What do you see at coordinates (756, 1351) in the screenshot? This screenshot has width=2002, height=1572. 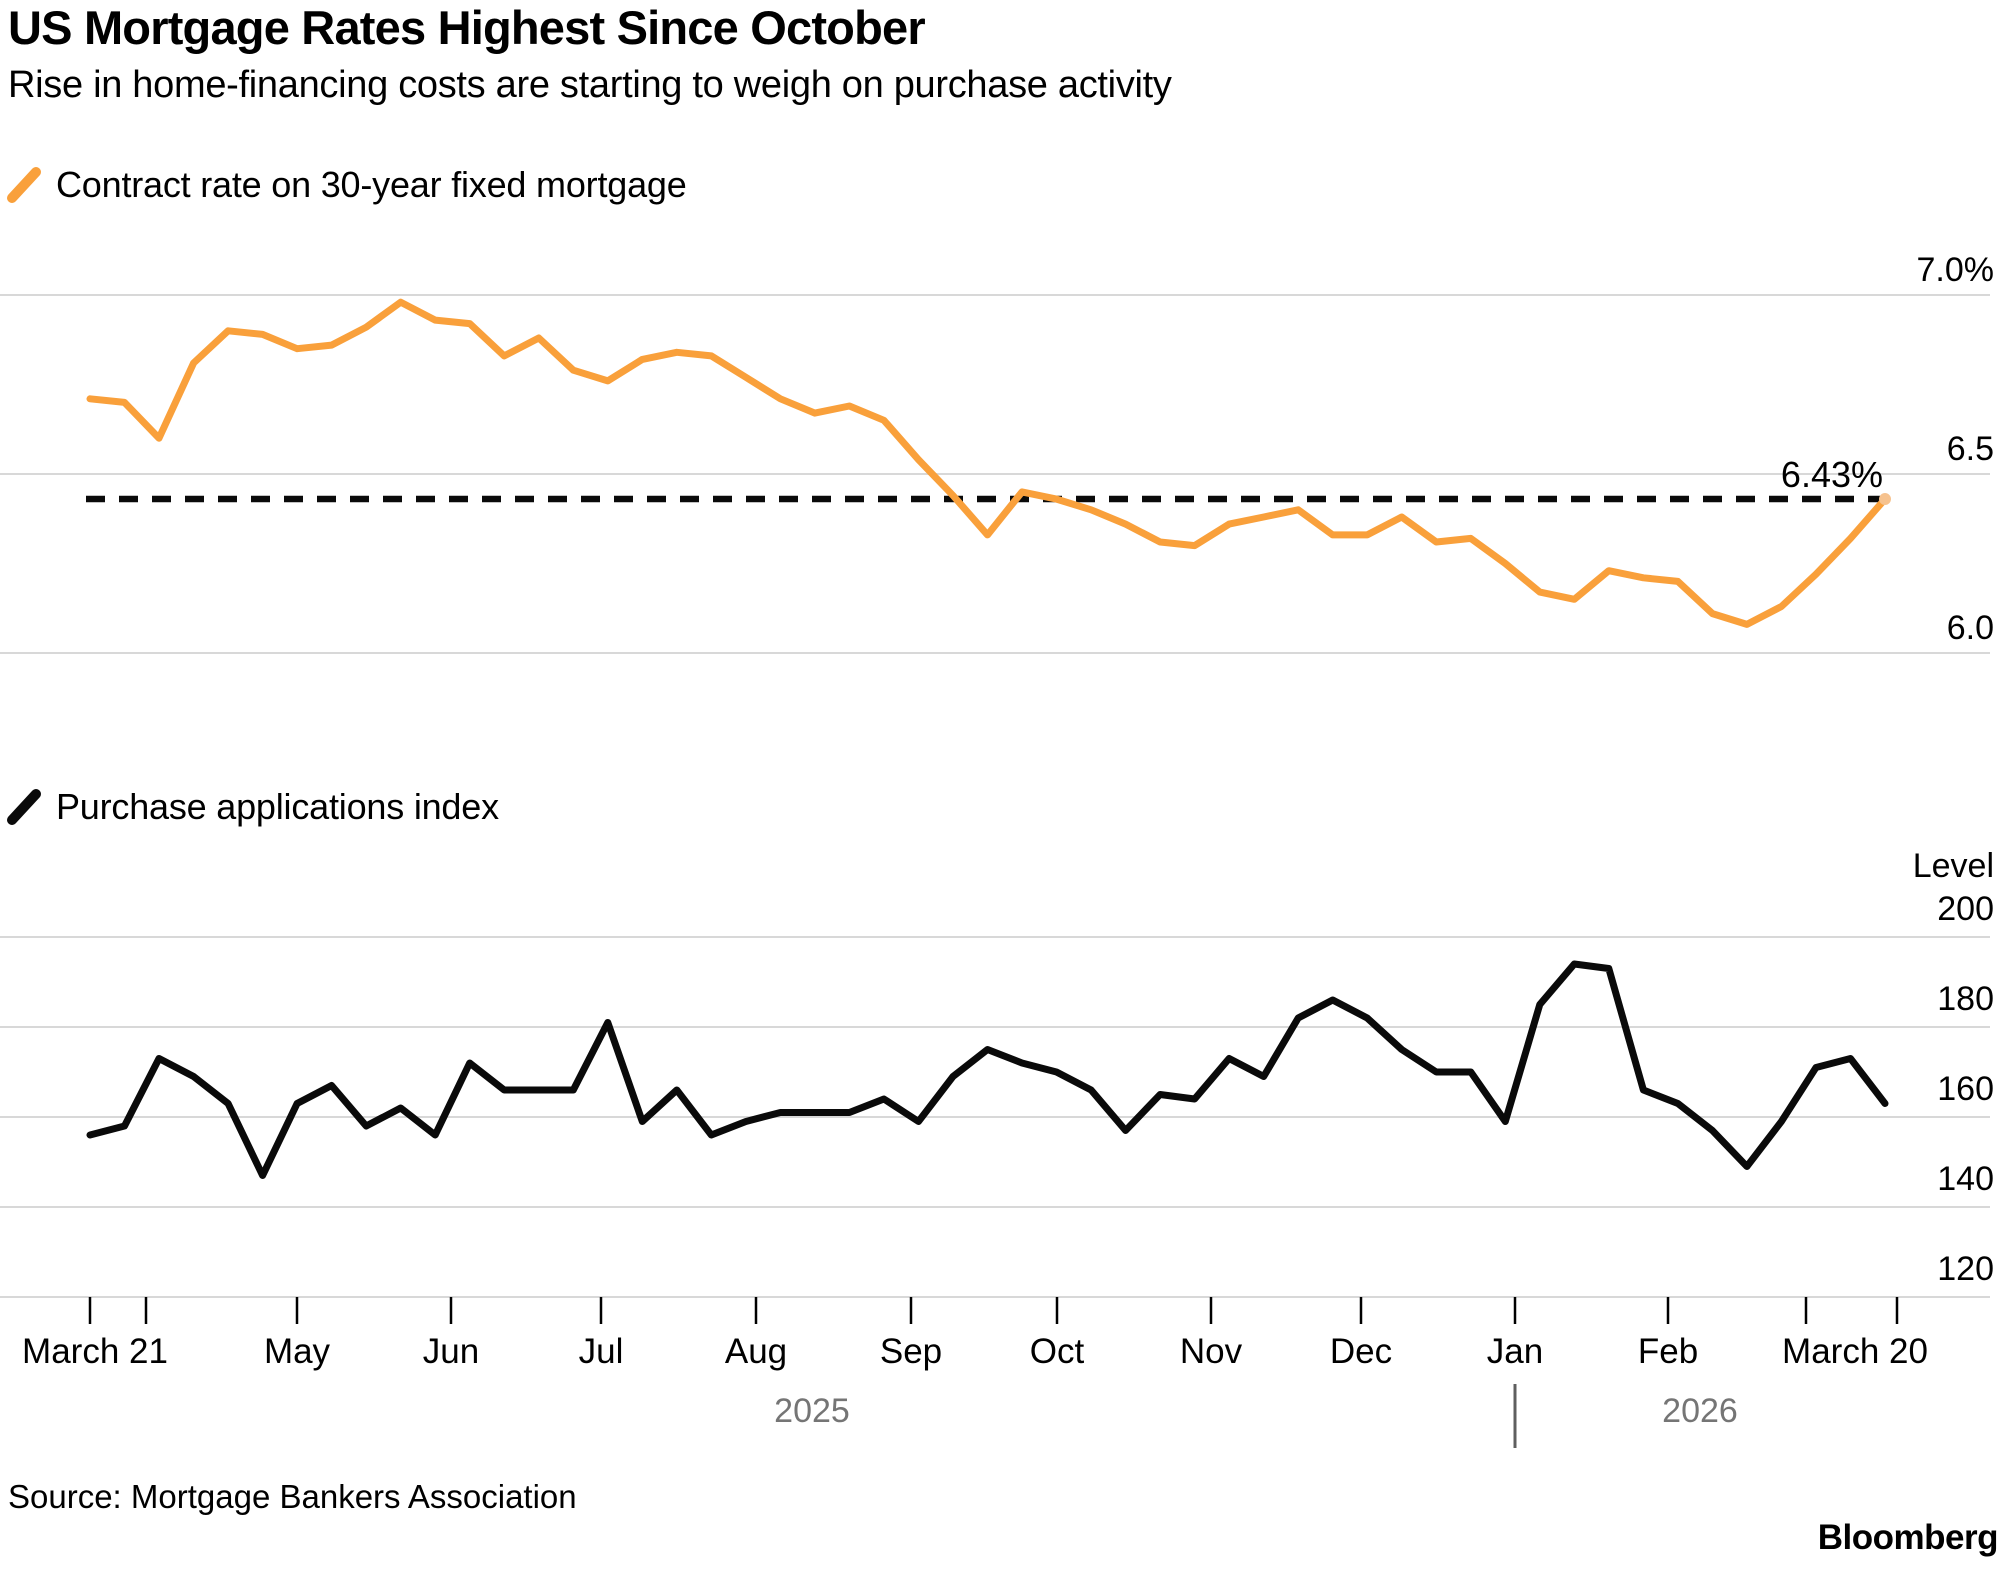 I see `svg-text: Aug` at bounding box center [756, 1351].